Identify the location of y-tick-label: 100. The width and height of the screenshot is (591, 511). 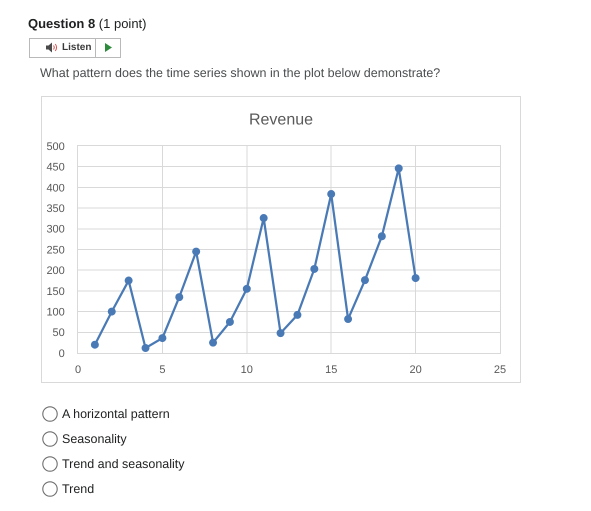
(55, 312).